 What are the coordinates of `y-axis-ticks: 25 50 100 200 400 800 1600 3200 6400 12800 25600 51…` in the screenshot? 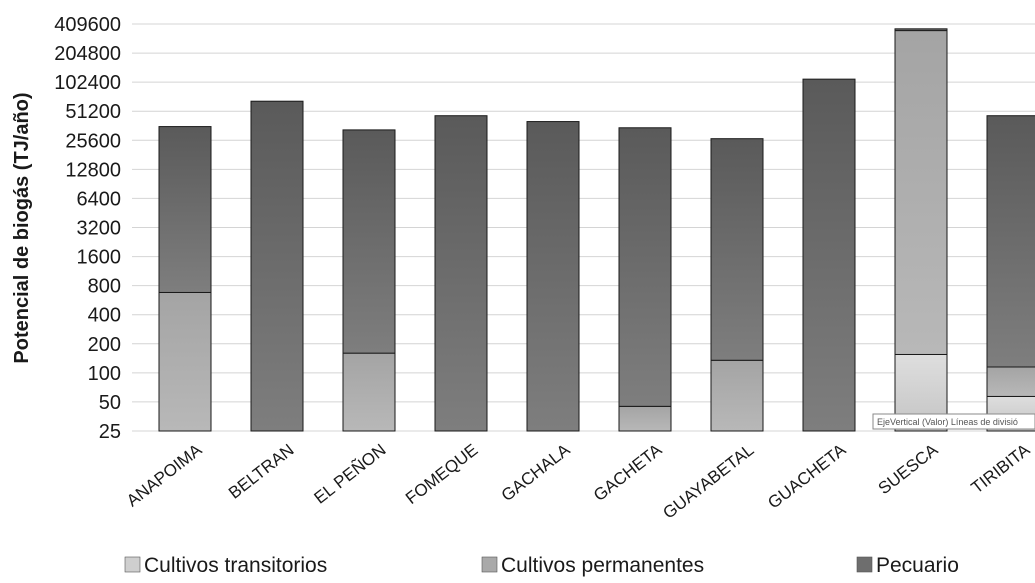 It's located at (87, 228).